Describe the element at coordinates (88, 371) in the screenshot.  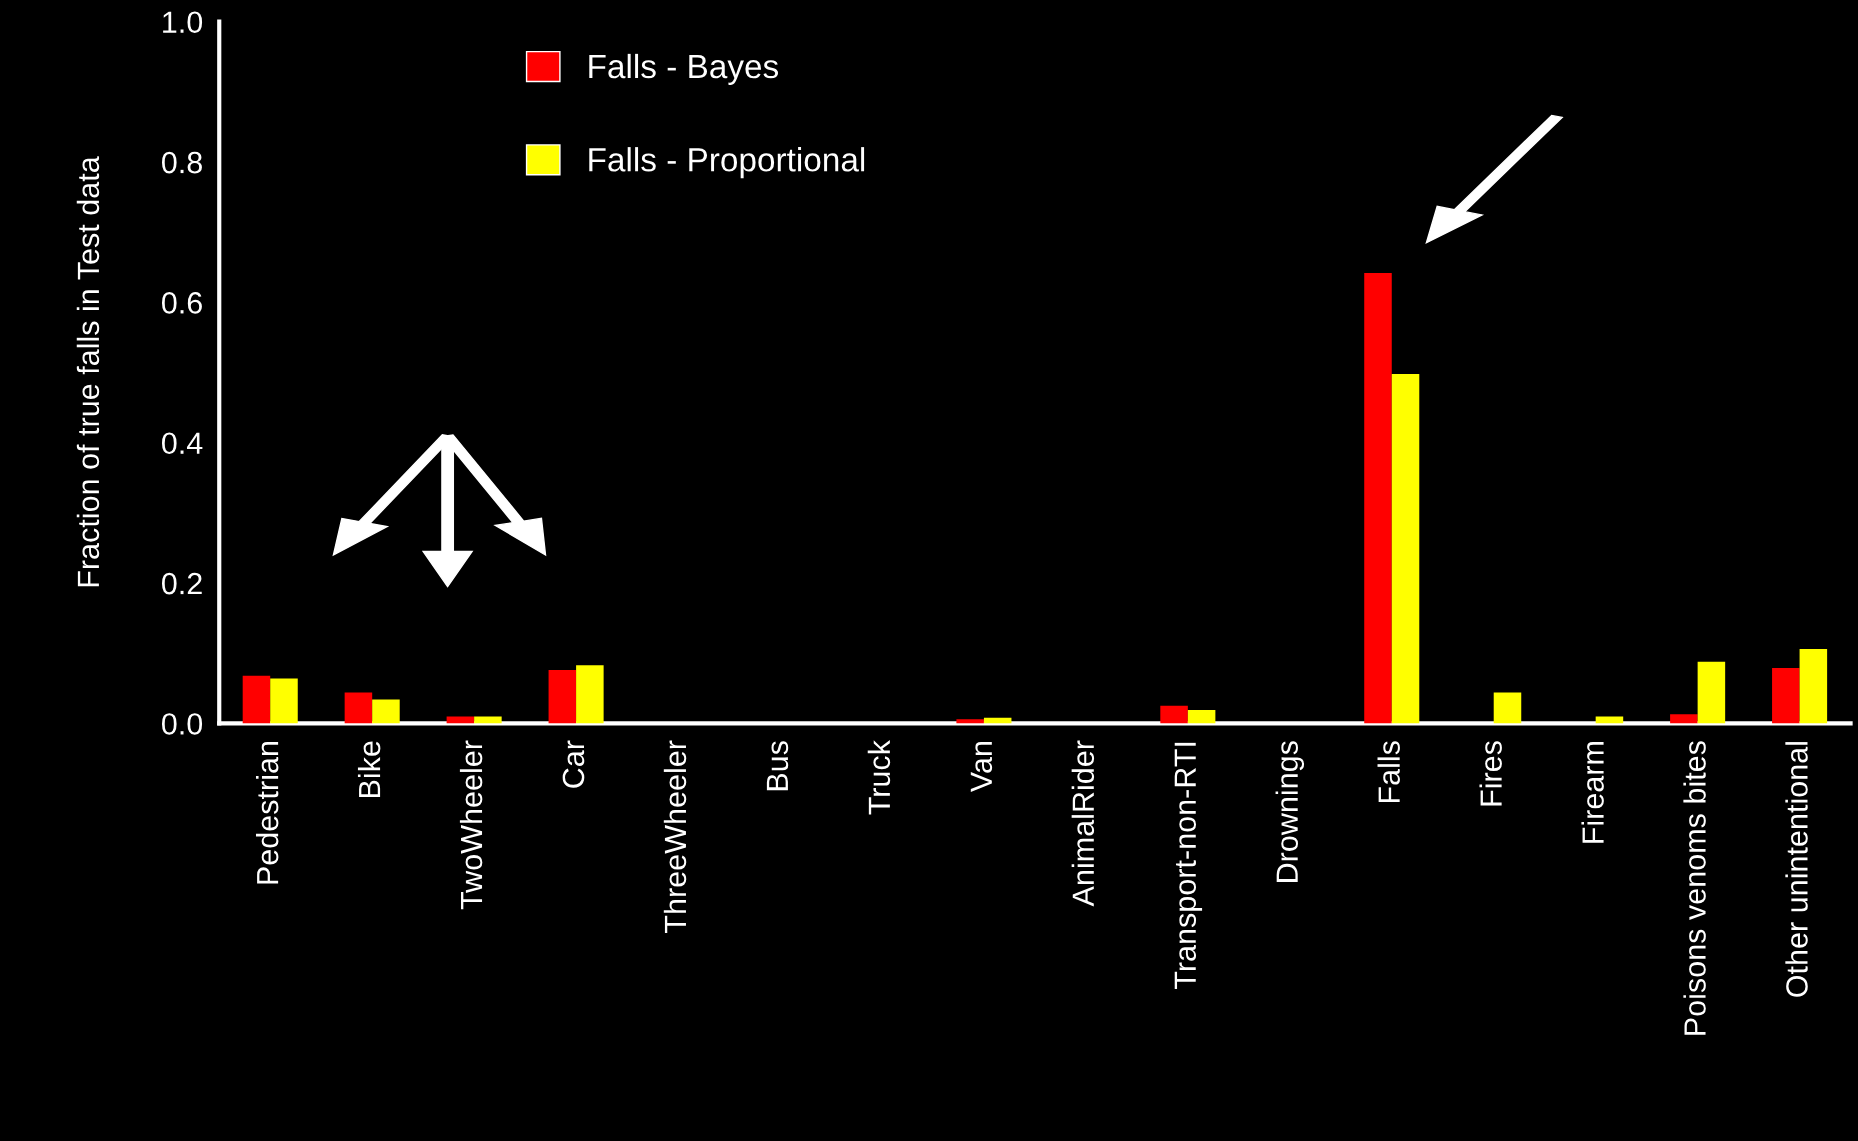
I see `y-axis-title: Fraction of true falls in Test data` at that location.